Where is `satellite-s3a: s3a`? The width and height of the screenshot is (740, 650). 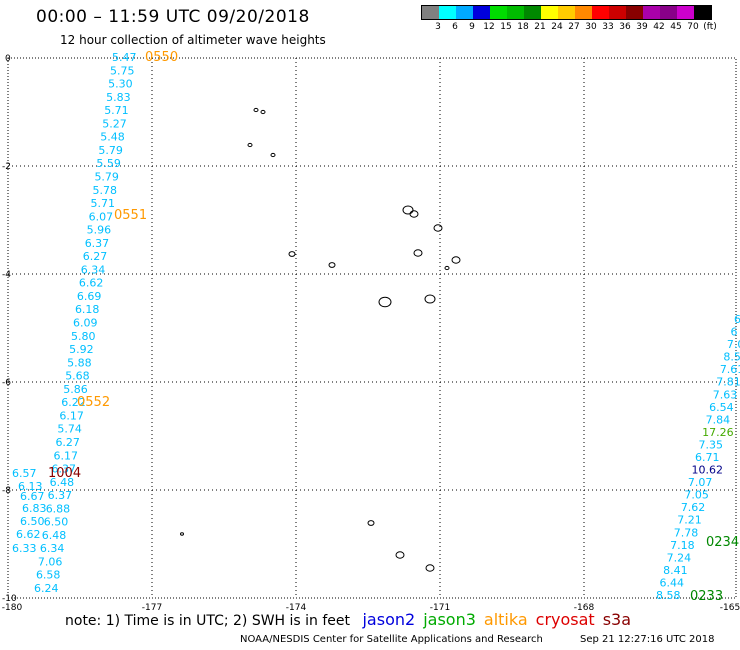
satellite-s3a: s3a is located at coordinates (617, 619).